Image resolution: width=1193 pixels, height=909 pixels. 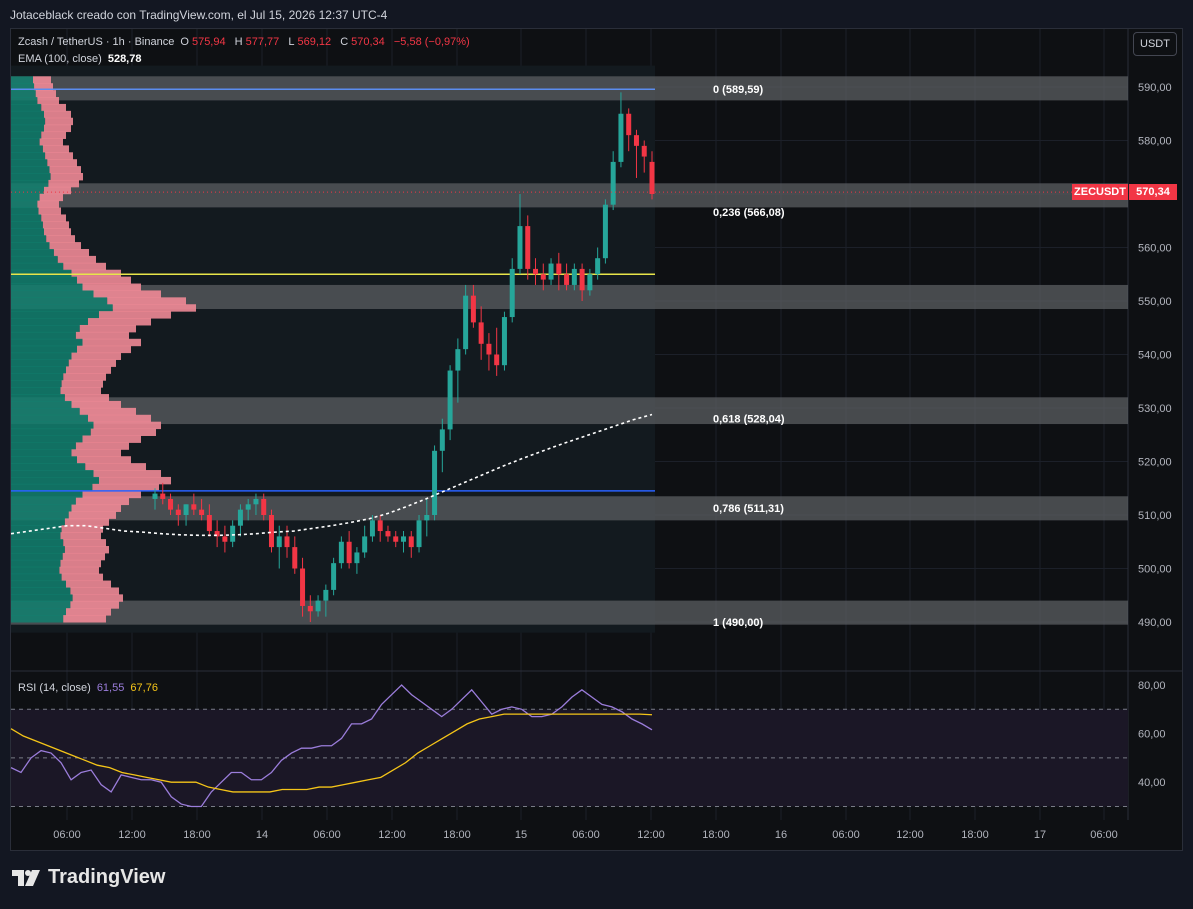 I want to click on fib-label: 0 (589,59), so click(x=738, y=90).